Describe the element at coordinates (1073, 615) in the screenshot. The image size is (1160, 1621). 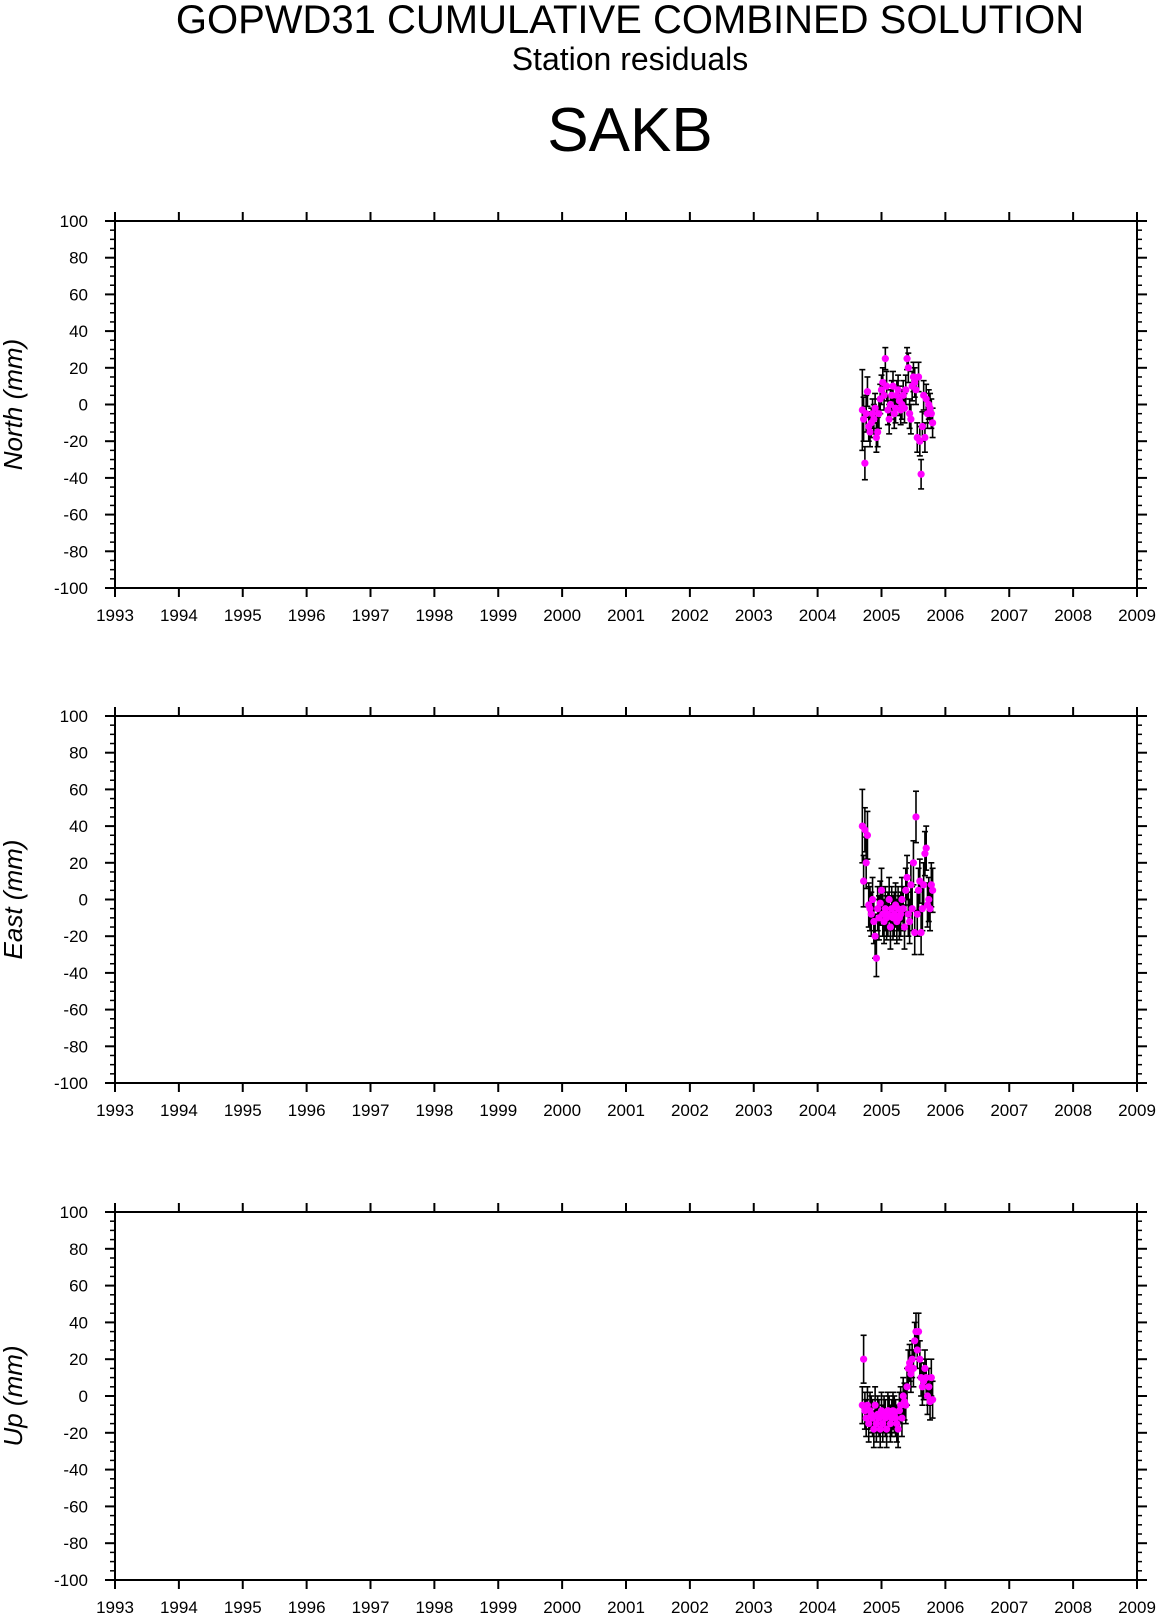
I see `north-x-tick-label: 2008` at that location.